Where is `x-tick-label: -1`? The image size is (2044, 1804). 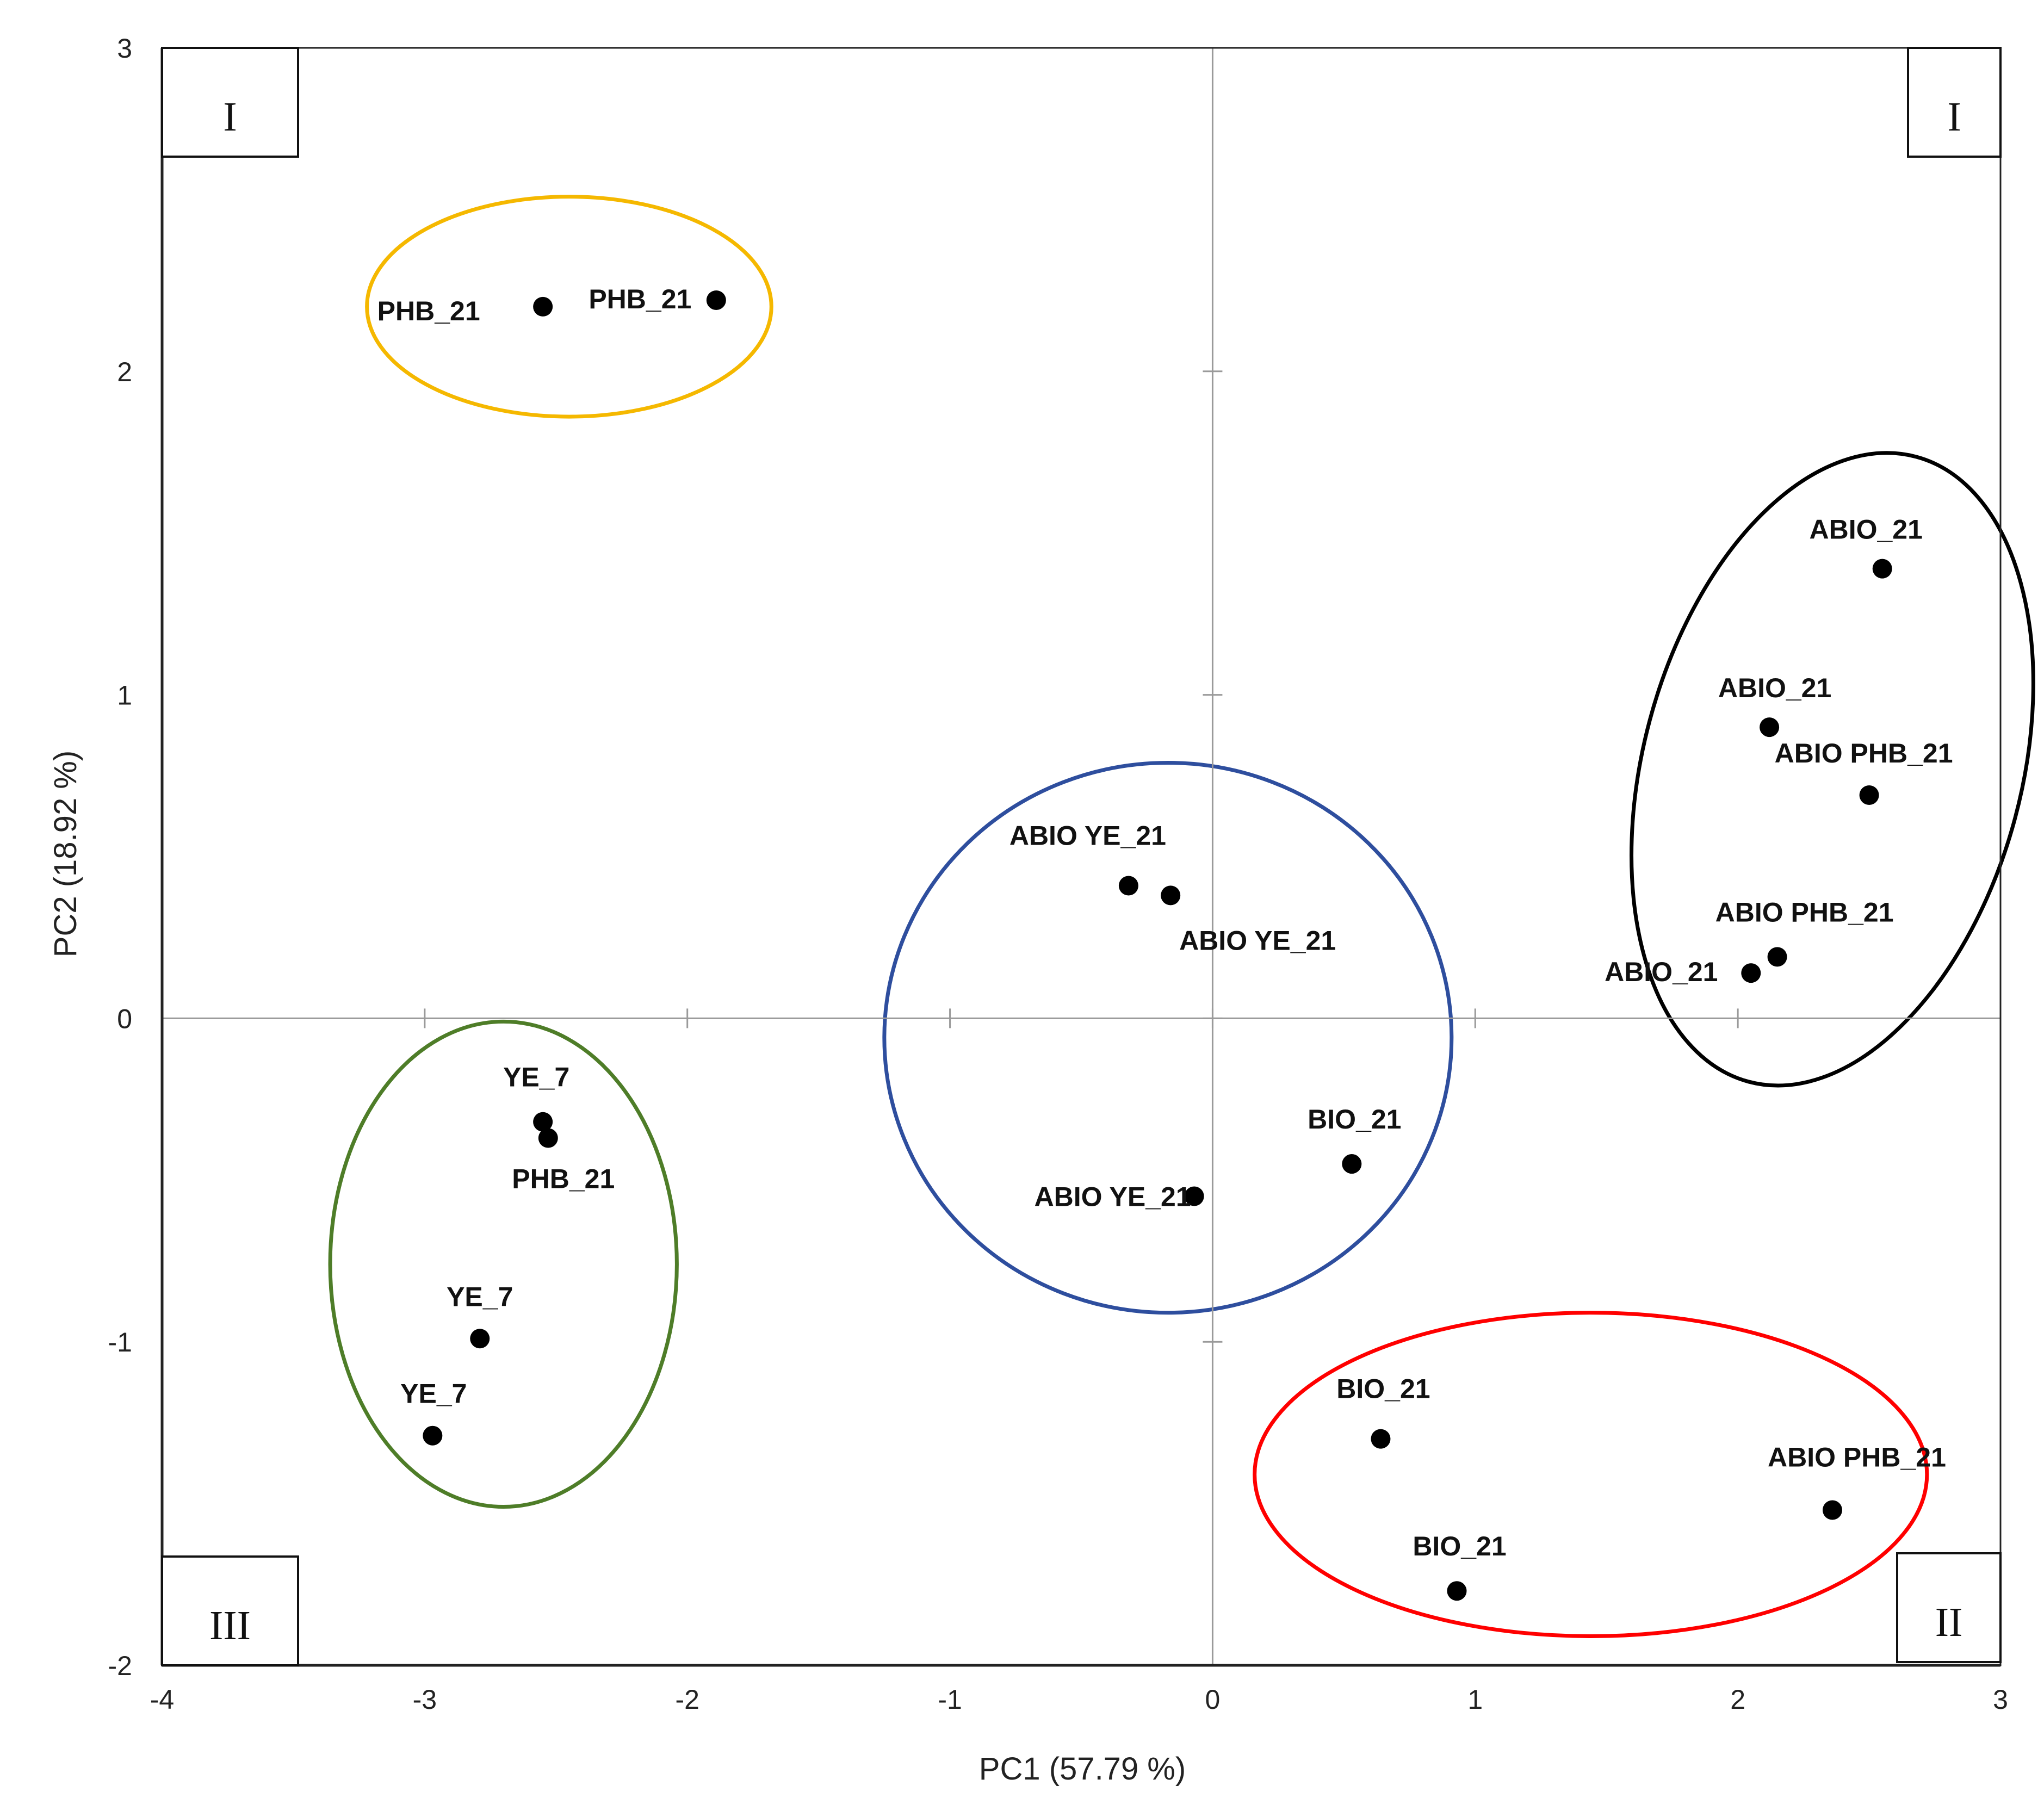 x-tick-label: -1 is located at coordinates (950, 1699).